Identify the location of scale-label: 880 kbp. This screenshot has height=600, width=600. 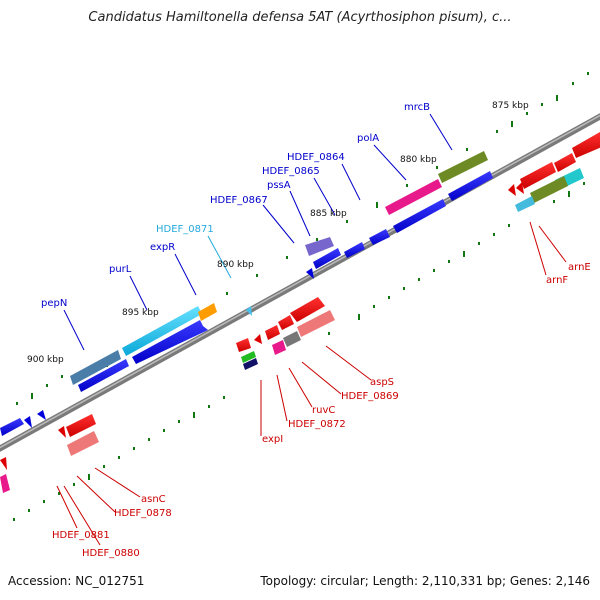
(418, 160).